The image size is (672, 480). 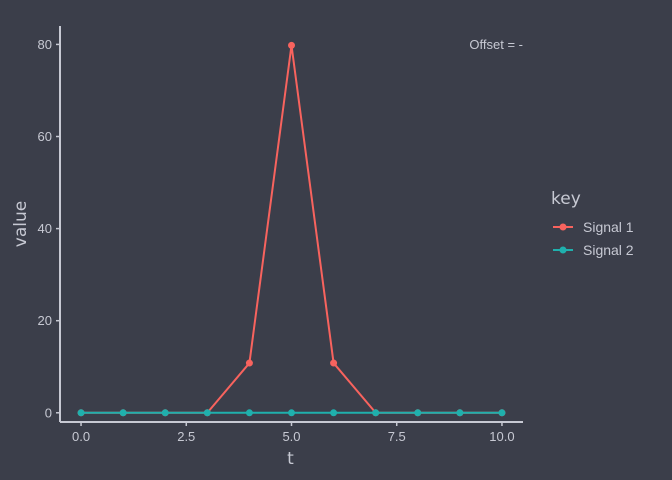 What do you see at coordinates (496, 44) in the screenshot?
I see `offset-annotation: Offset = -` at bounding box center [496, 44].